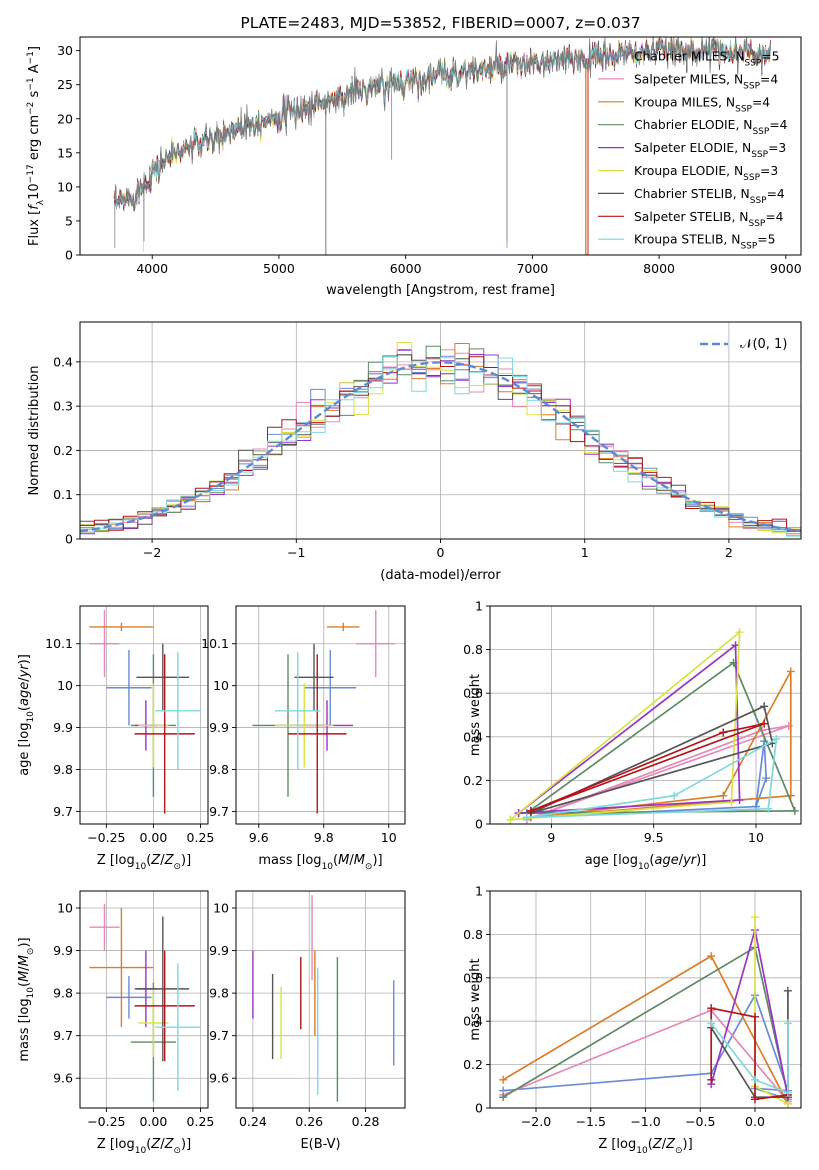 Image resolution: width=819 pixels, height=1170 pixels. What do you see at coordinates (442, 123) in the screenshot?
I see `spectrum-line-kroupa-stelib` at bounding box center [442, 123].